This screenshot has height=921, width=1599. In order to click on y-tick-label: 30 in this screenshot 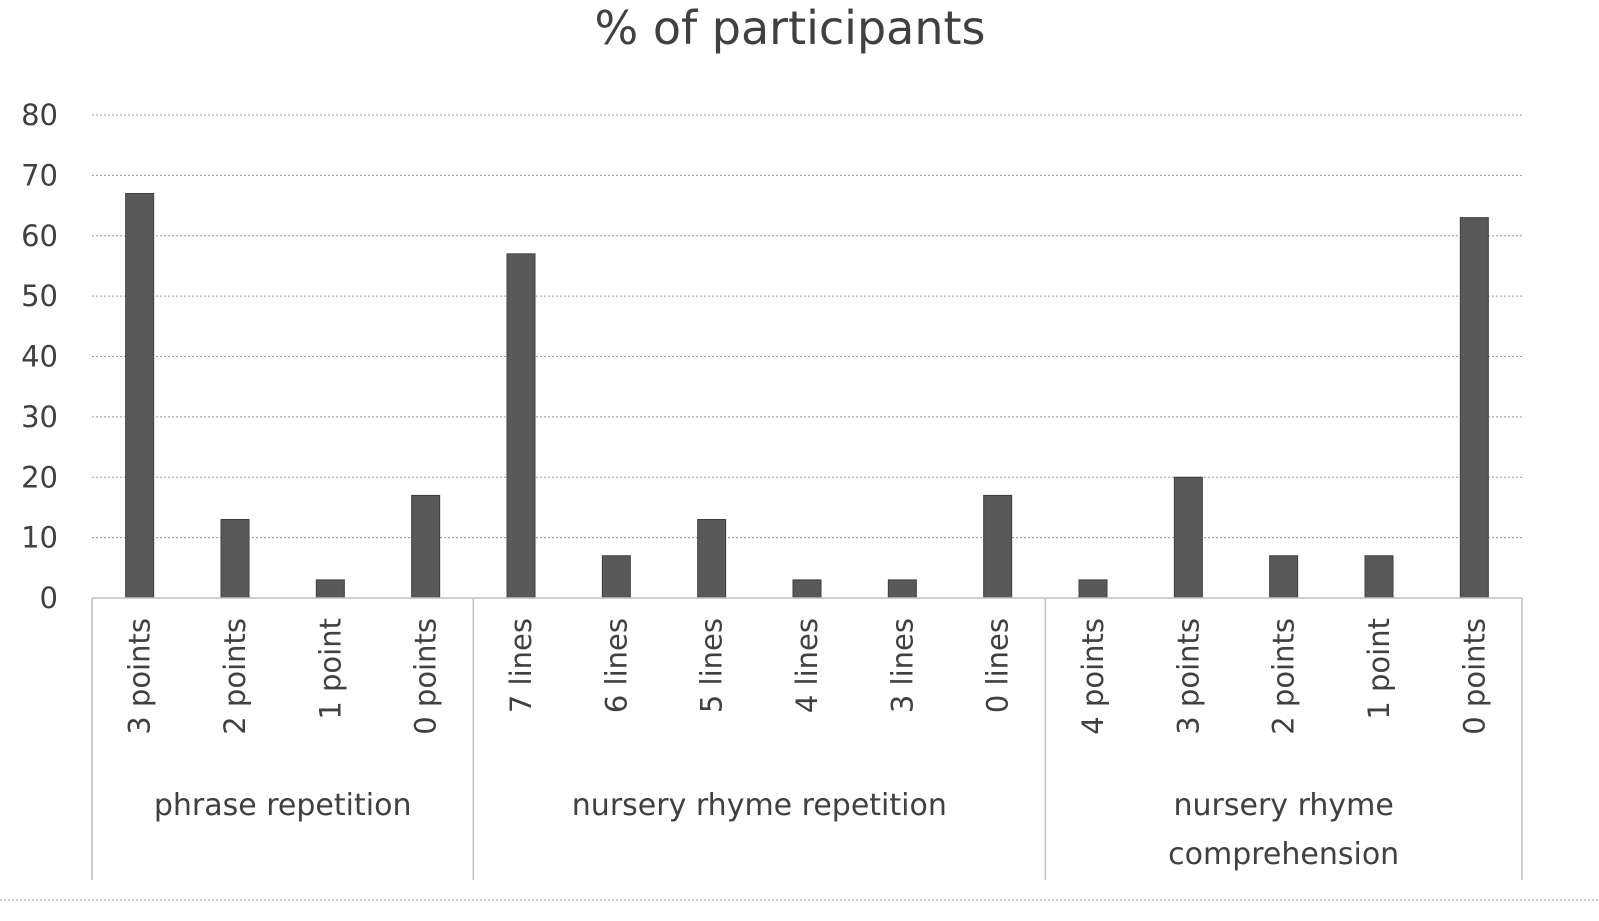, I will do `click(39, 417)`.